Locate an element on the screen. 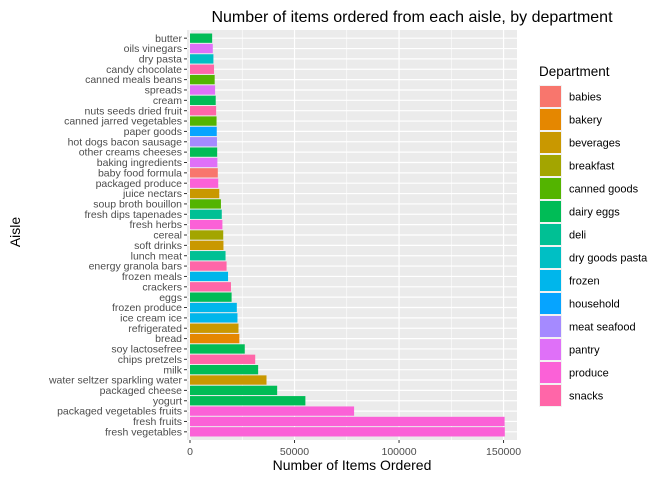 This screenshot has height=480, width=672. legend-key-meat-seafood is located at coordinates (550, 326).